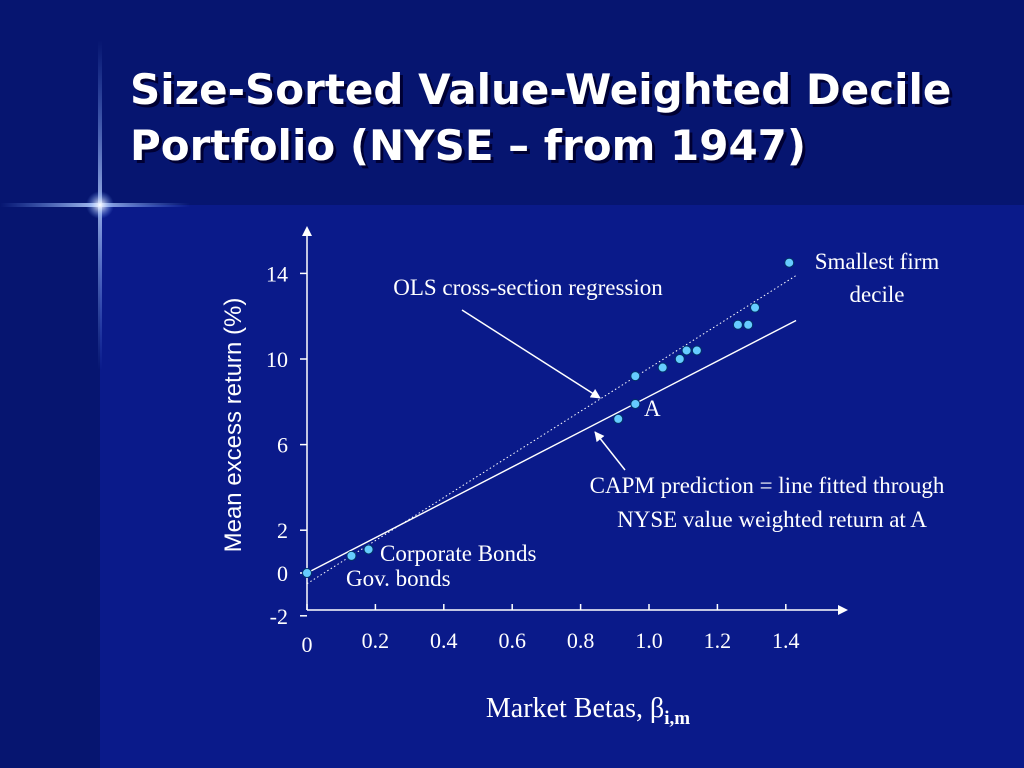 The width and height of the screenshot is (1024, 768). What do you see at coordinates (307, 231) in the screenshot?
I see `y-axis-arrow-icon` at bounding box center [307, 231].